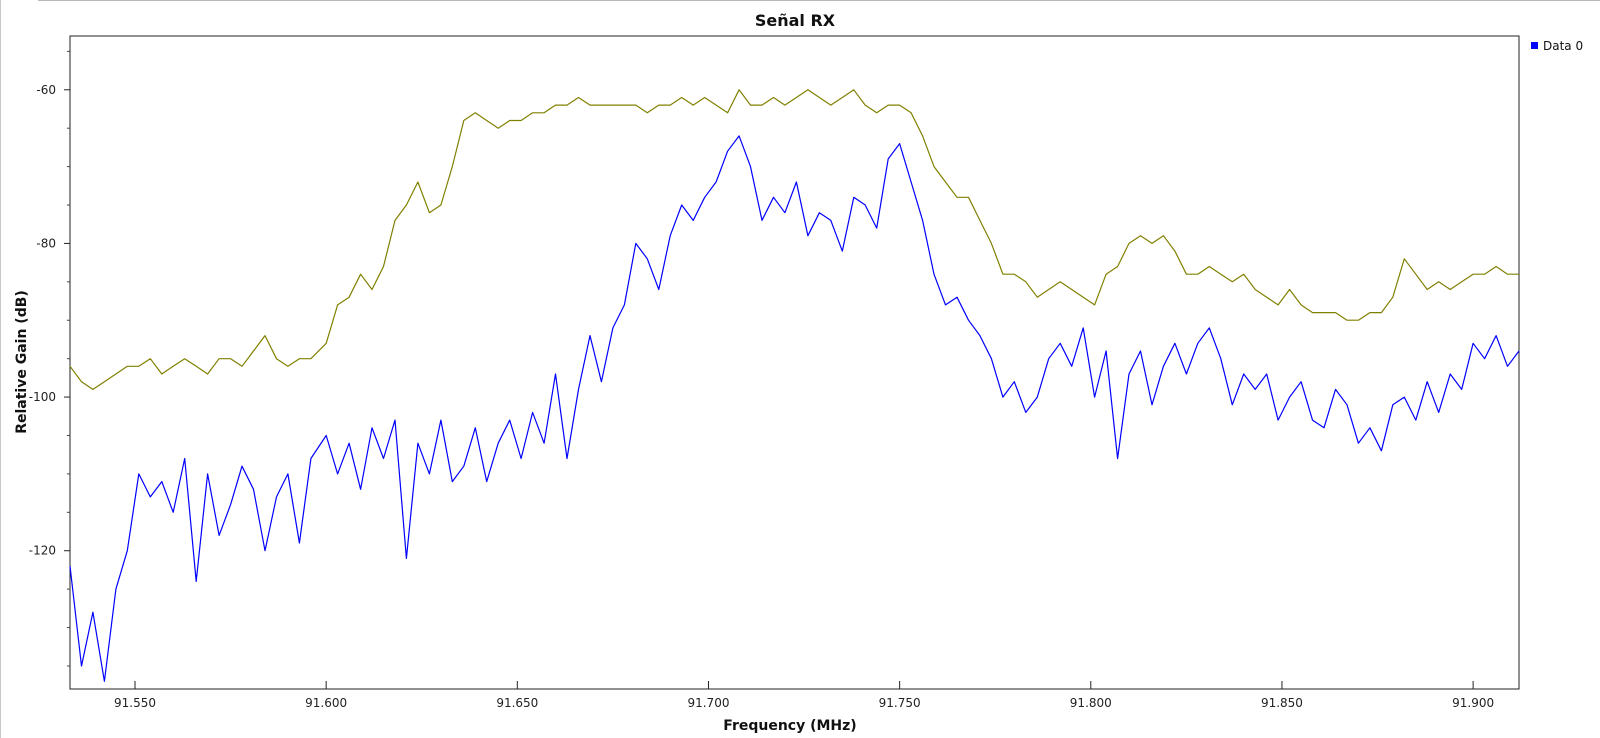  Describe the element at coordinates (0, 369) in the screenshot. I see `window-left-border` at that location.